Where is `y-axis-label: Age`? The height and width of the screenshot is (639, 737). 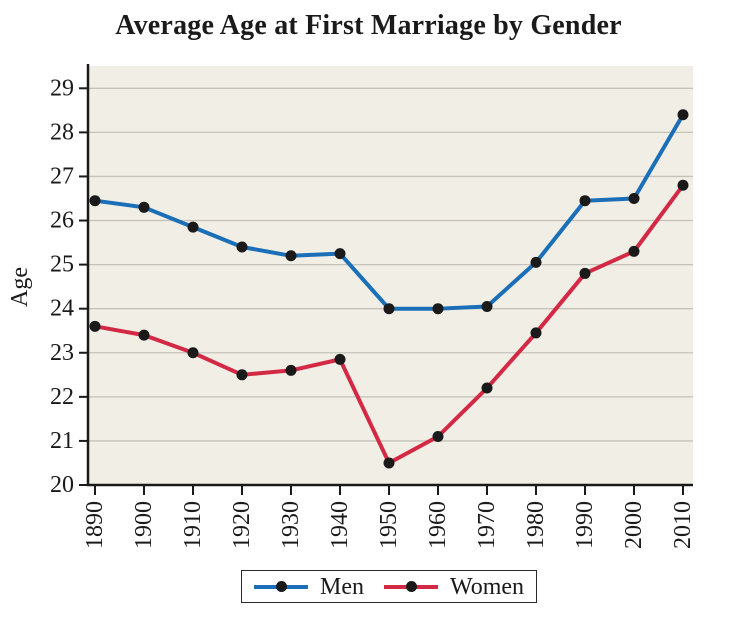 y-axis-label: Age is located at coordinates (20, 287).